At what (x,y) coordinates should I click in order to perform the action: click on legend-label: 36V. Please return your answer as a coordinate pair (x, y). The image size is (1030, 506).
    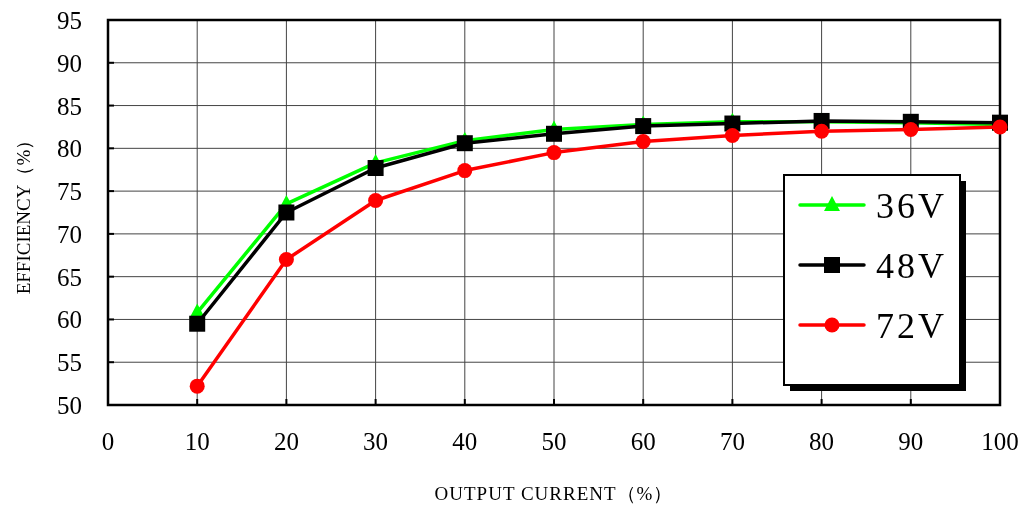
    Looking at the image, I should click on (911, 206).